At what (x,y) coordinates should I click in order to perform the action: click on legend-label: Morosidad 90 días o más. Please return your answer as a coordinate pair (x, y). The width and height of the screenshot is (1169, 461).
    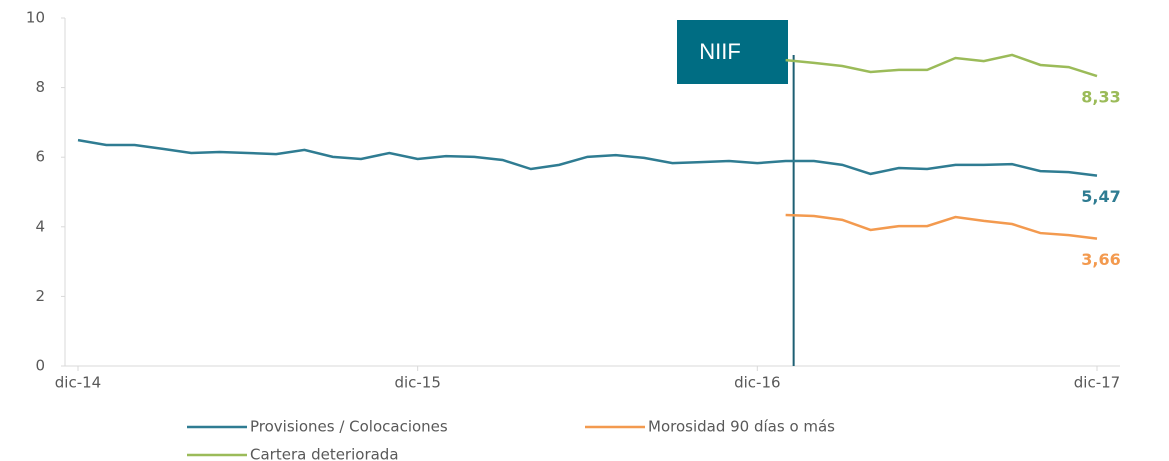
    Looking at the image, I should click on (741, 427).